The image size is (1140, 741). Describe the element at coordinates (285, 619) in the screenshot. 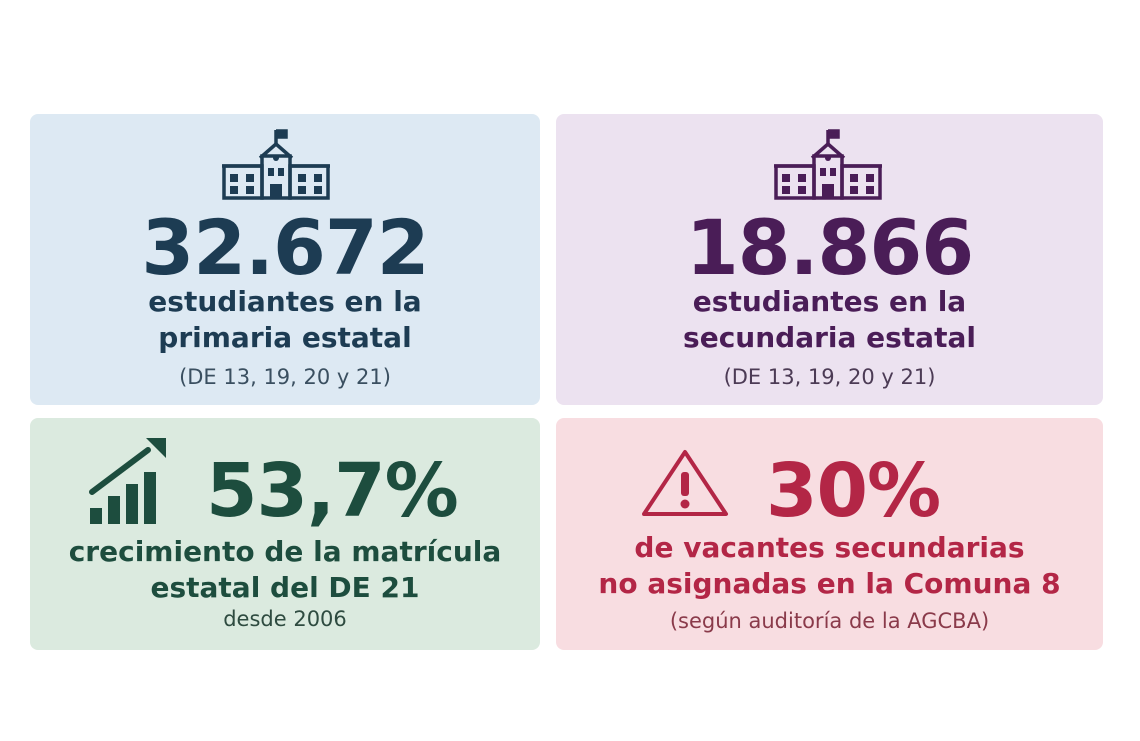

I see `stat-note: desde 2006` at that location.